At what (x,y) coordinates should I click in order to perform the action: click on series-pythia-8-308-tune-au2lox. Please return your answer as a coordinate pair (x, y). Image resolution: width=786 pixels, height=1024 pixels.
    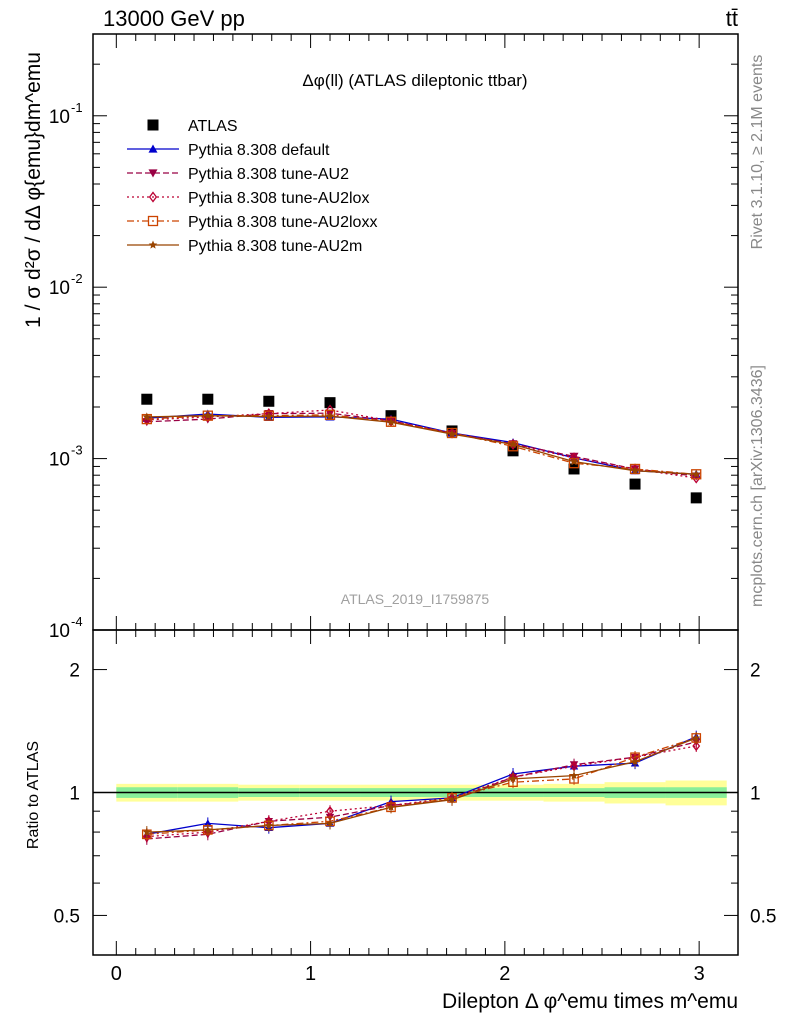
    Looking at the image, I should click on (421, 444).